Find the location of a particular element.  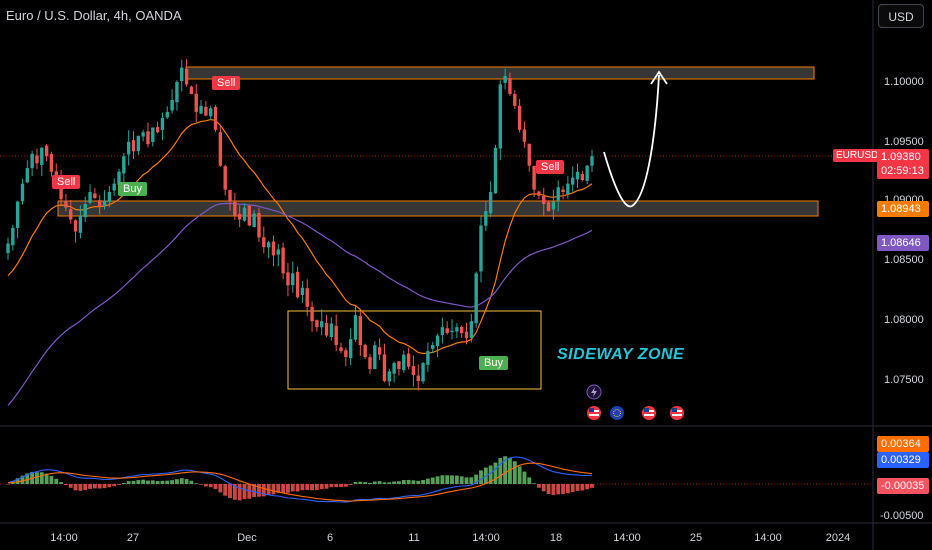

macd-signal-line is located at coordinates (300, 482).